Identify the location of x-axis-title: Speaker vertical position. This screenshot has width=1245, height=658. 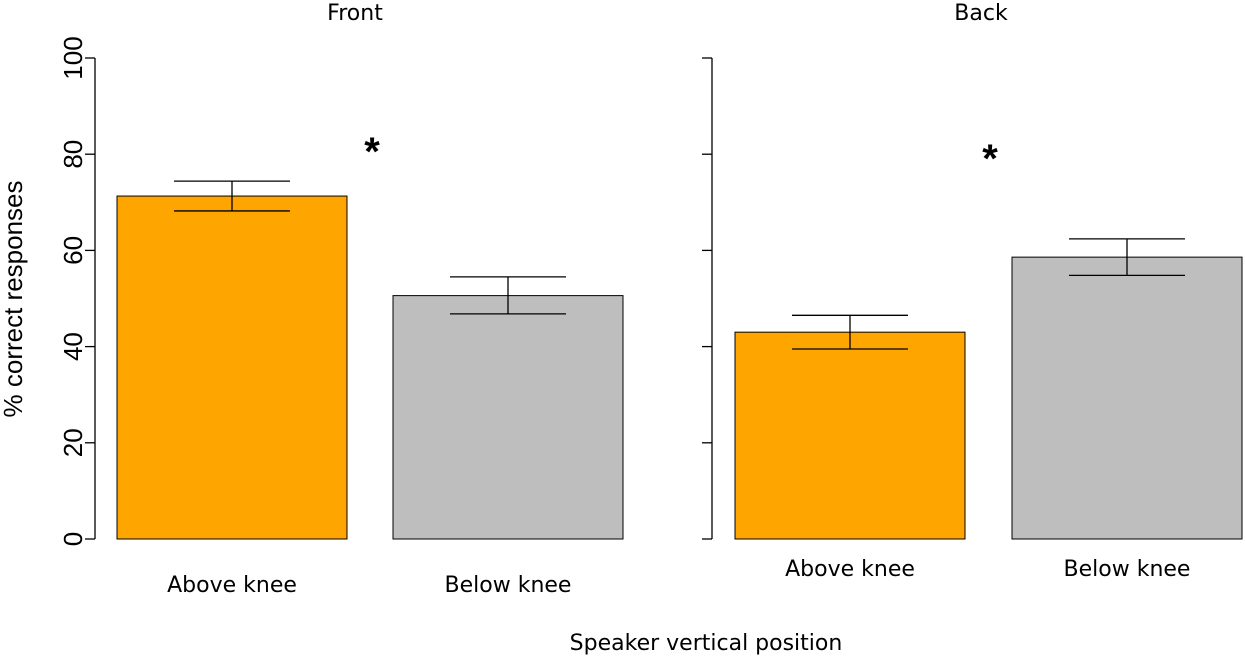
(706, 643).